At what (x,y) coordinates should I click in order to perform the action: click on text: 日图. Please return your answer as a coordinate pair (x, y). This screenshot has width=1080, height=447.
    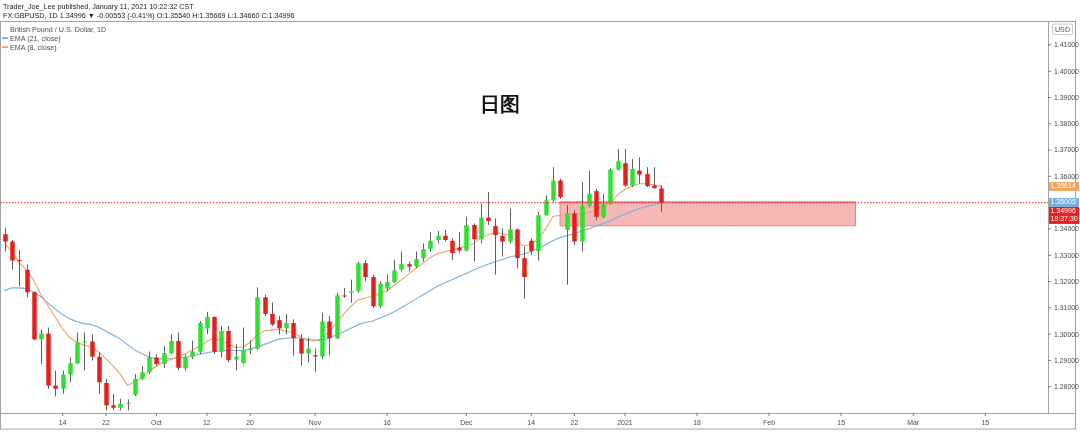
    Looking at the image, I should click on (500, 104).